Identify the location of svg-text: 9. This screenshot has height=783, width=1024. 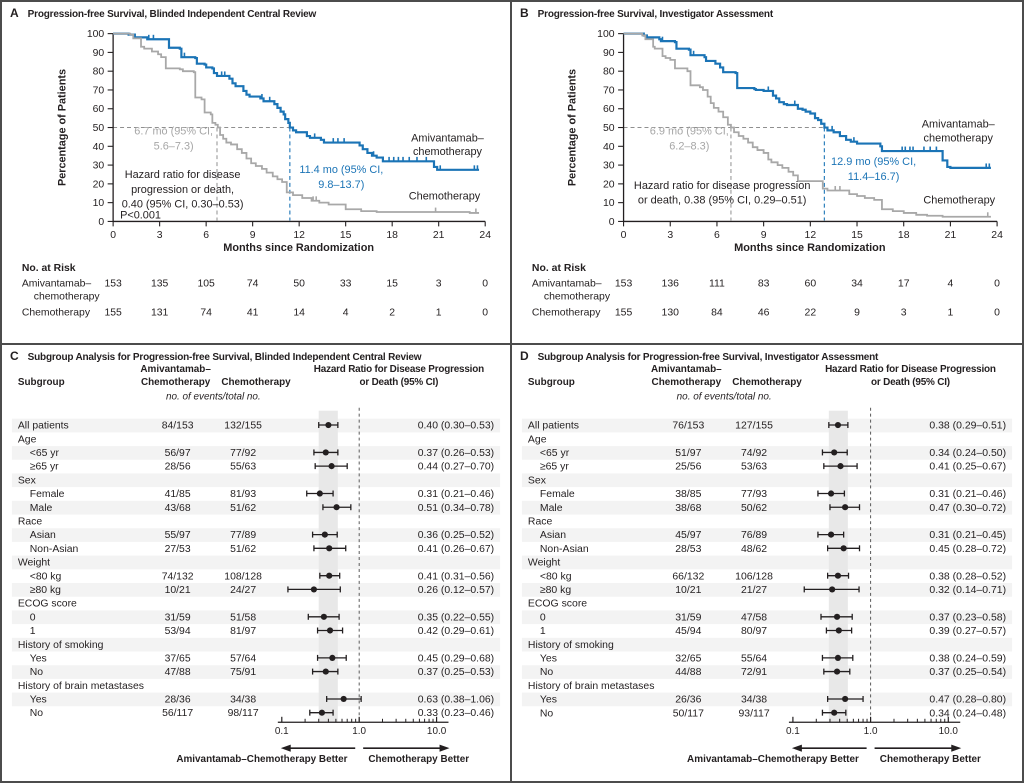
(764, 235).